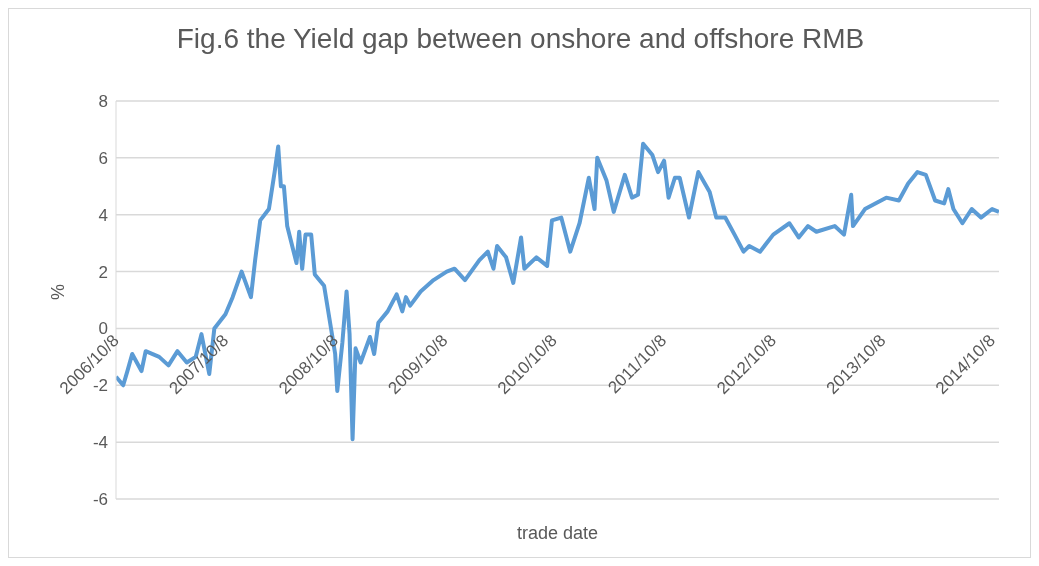  What do you see at coordinates (557, 533) in the screenshot?
I see `x-axis-title: trade date` at bounding box center [557, 533].